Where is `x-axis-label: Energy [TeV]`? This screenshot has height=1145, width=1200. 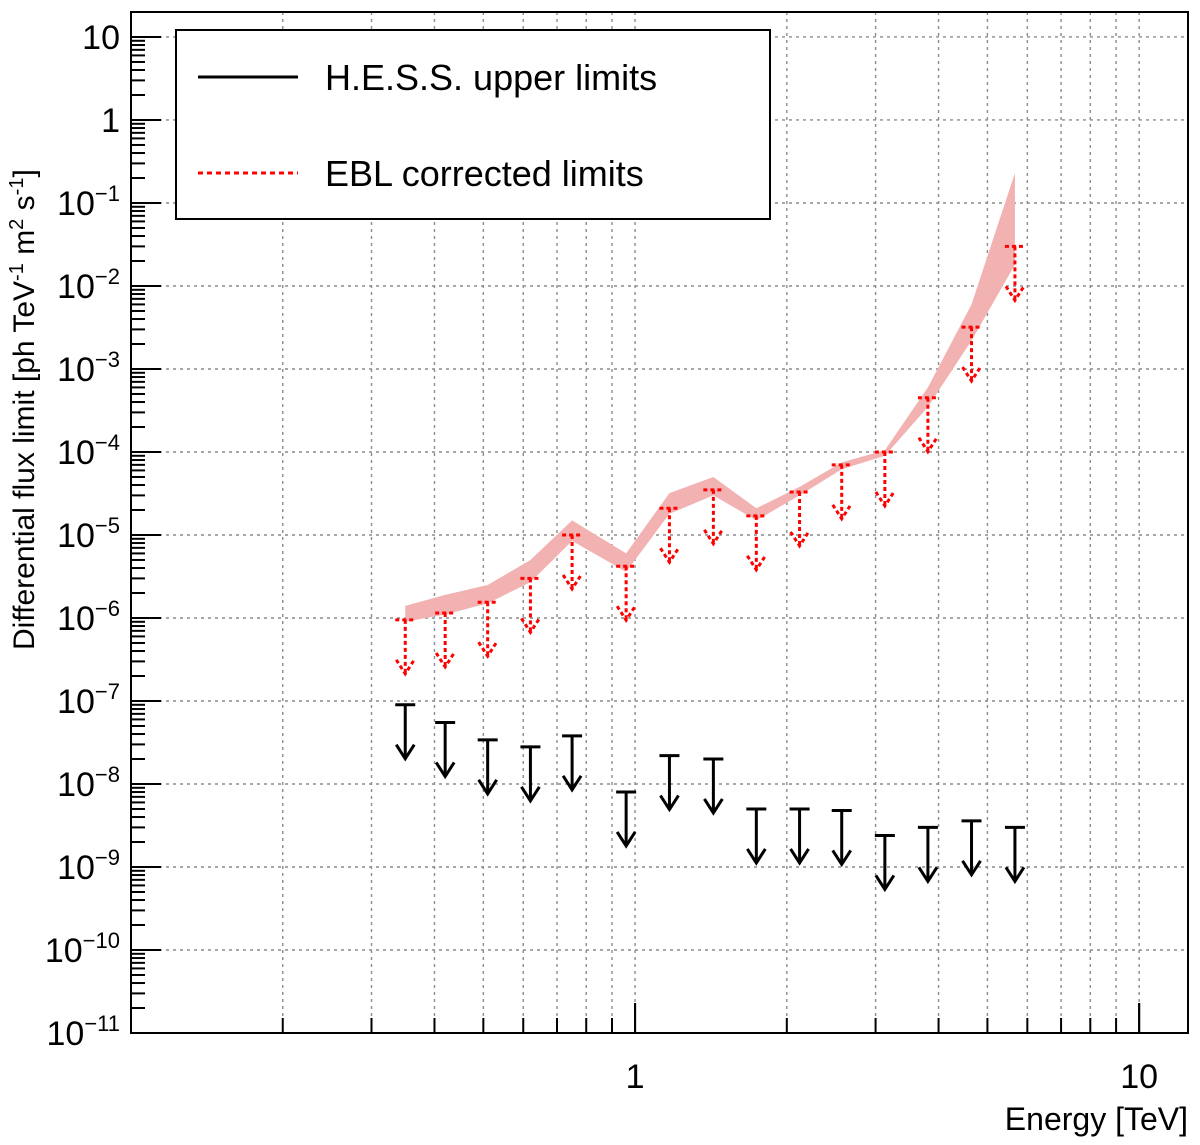
x-axis-label: Energy [TeV] is located at coordinates (1096, 1119).